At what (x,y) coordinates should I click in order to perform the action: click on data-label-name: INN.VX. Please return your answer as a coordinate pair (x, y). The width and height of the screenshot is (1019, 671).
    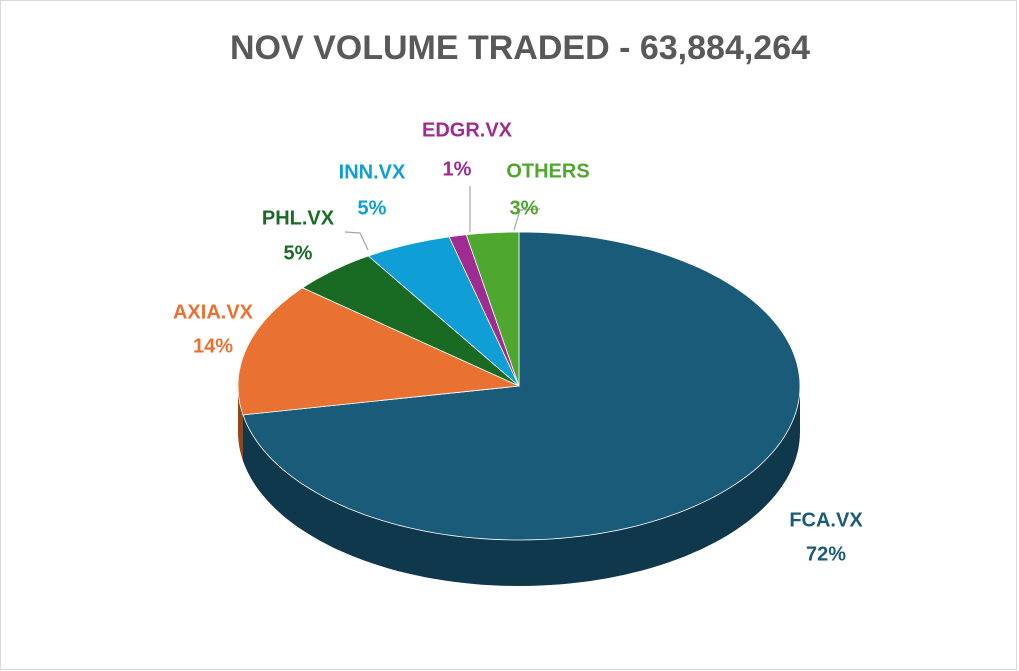
    Looking at the image, I should click on (372, 172).